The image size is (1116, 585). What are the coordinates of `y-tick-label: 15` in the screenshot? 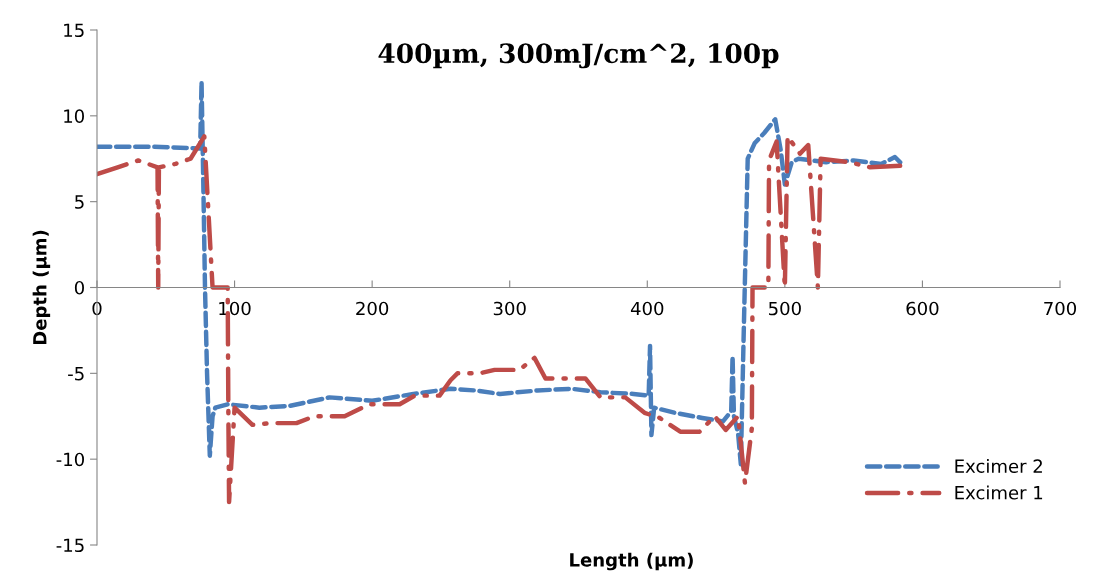 It's located at (74, 30).